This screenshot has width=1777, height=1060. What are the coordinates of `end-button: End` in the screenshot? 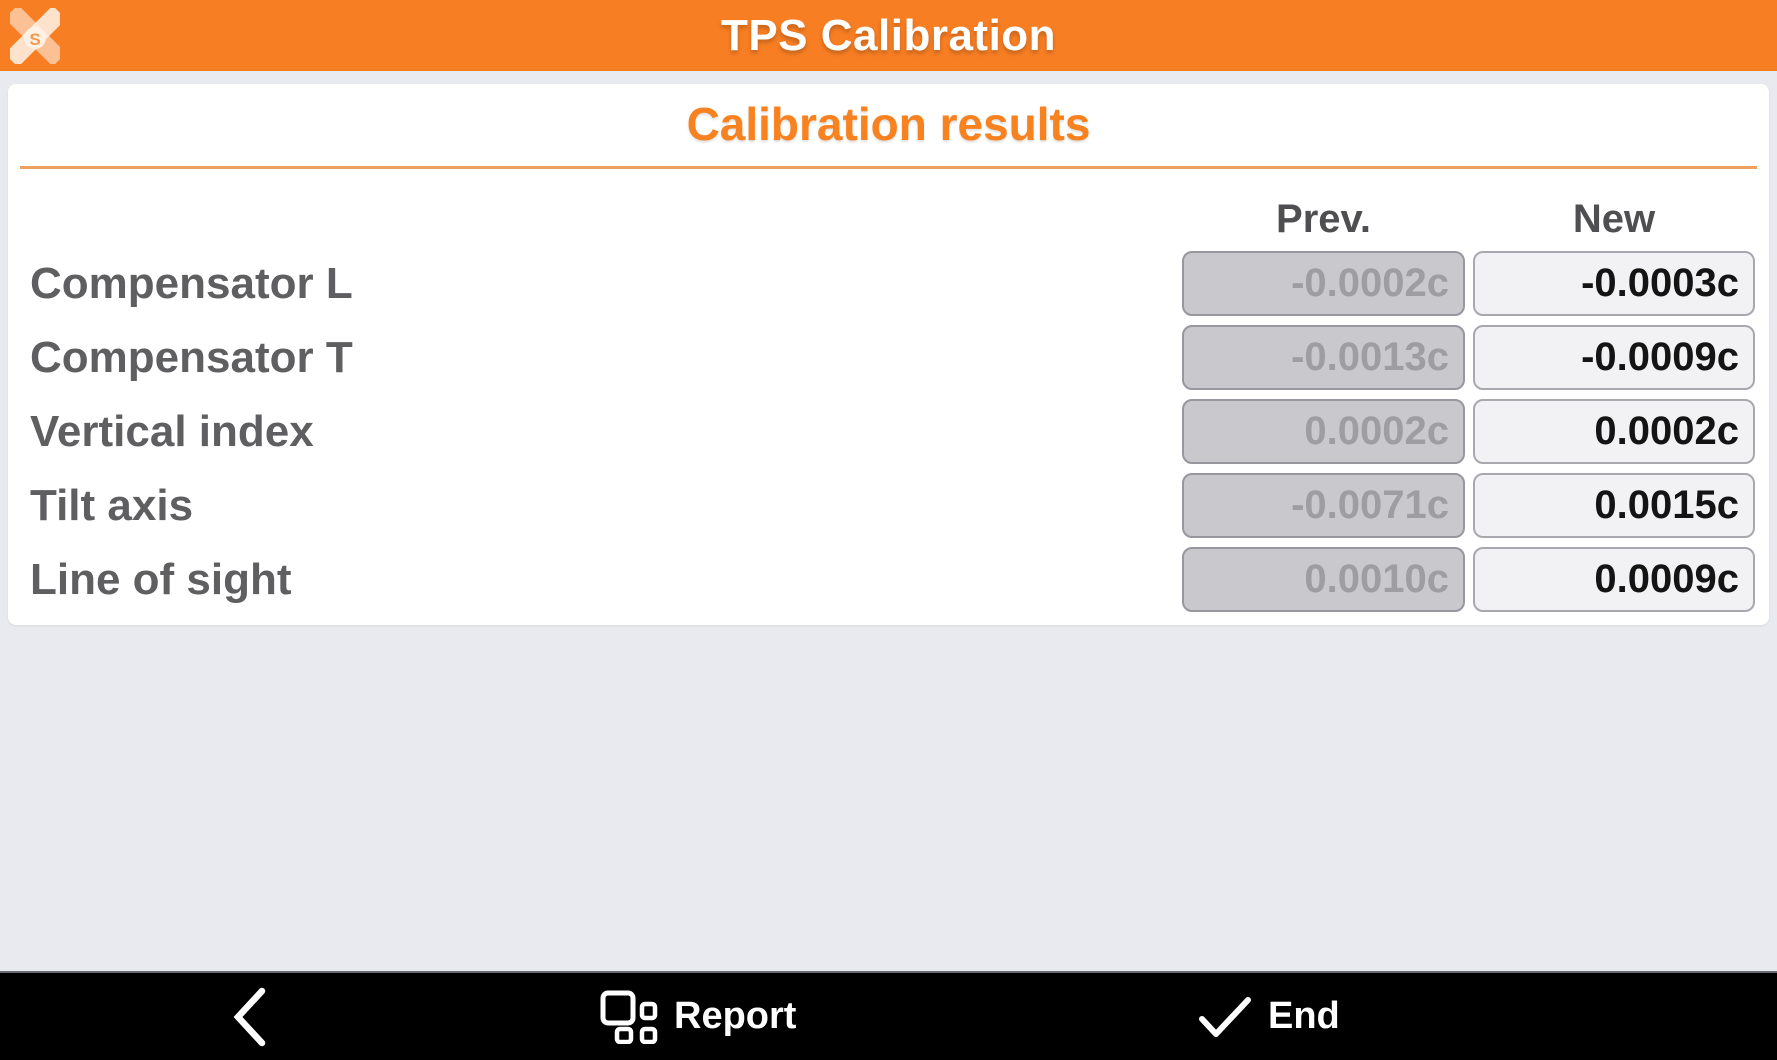 It's located at (1269, 1016).